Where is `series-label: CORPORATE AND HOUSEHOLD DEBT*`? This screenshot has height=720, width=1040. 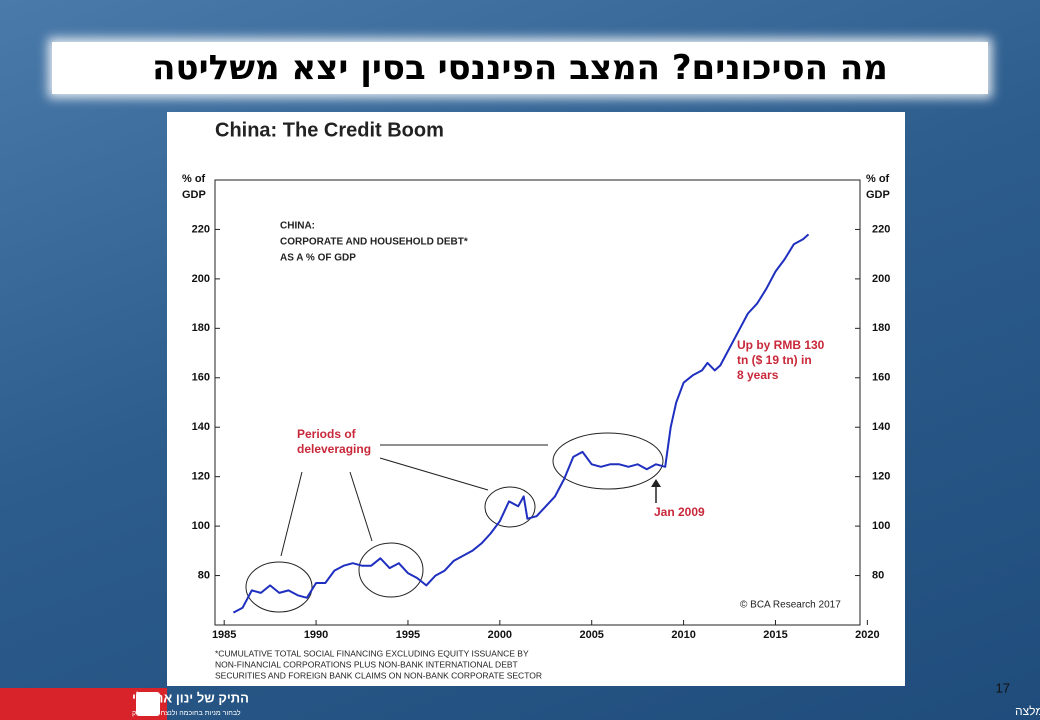
series-label: CORPORATE AND HOUSEHOLD DEBT* is located at coordinates (374, 242).